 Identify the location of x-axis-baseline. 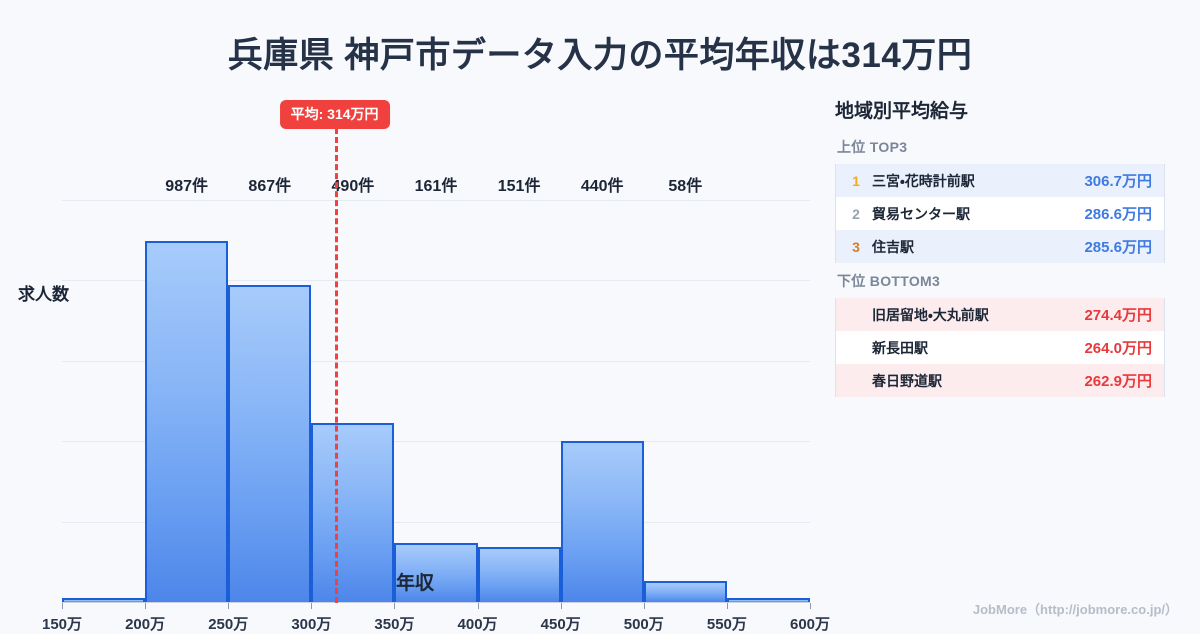
(436, 602).